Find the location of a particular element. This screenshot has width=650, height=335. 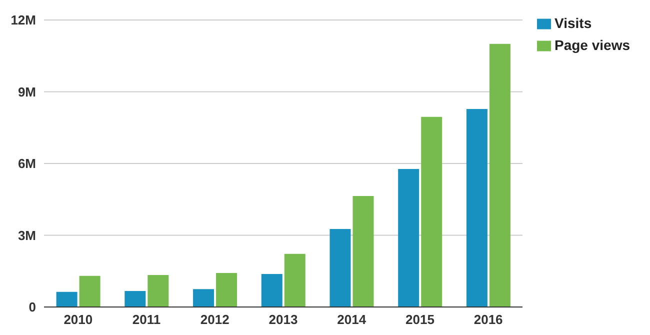

x-tick-label: 2010 is located at coordinates (78, 320).